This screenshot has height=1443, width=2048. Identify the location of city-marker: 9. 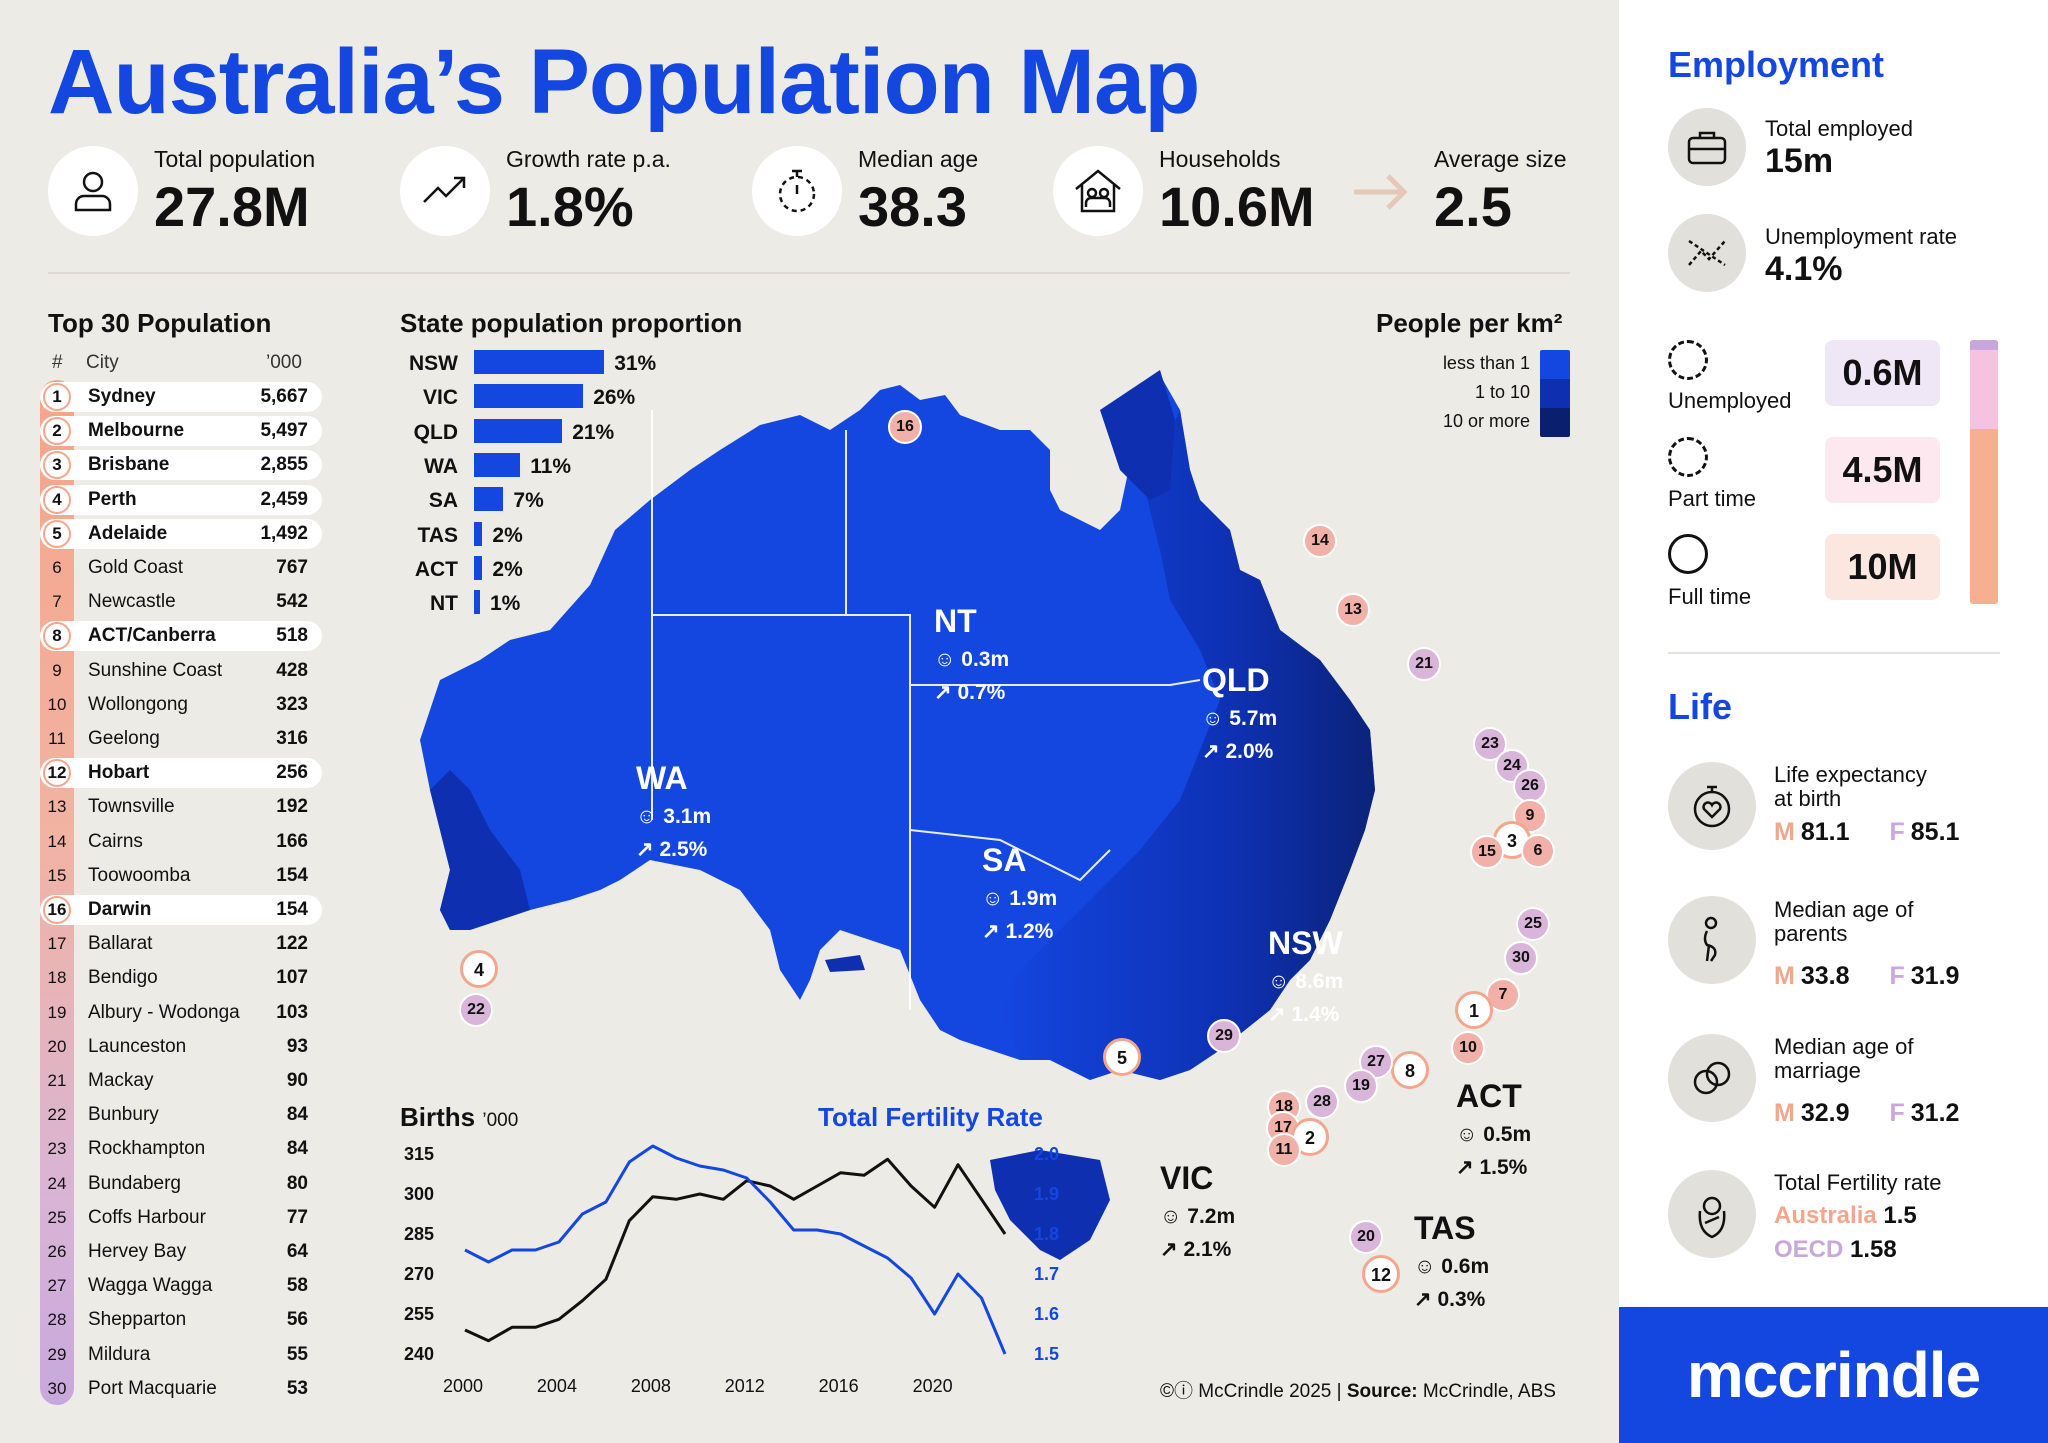
(1530, 816).